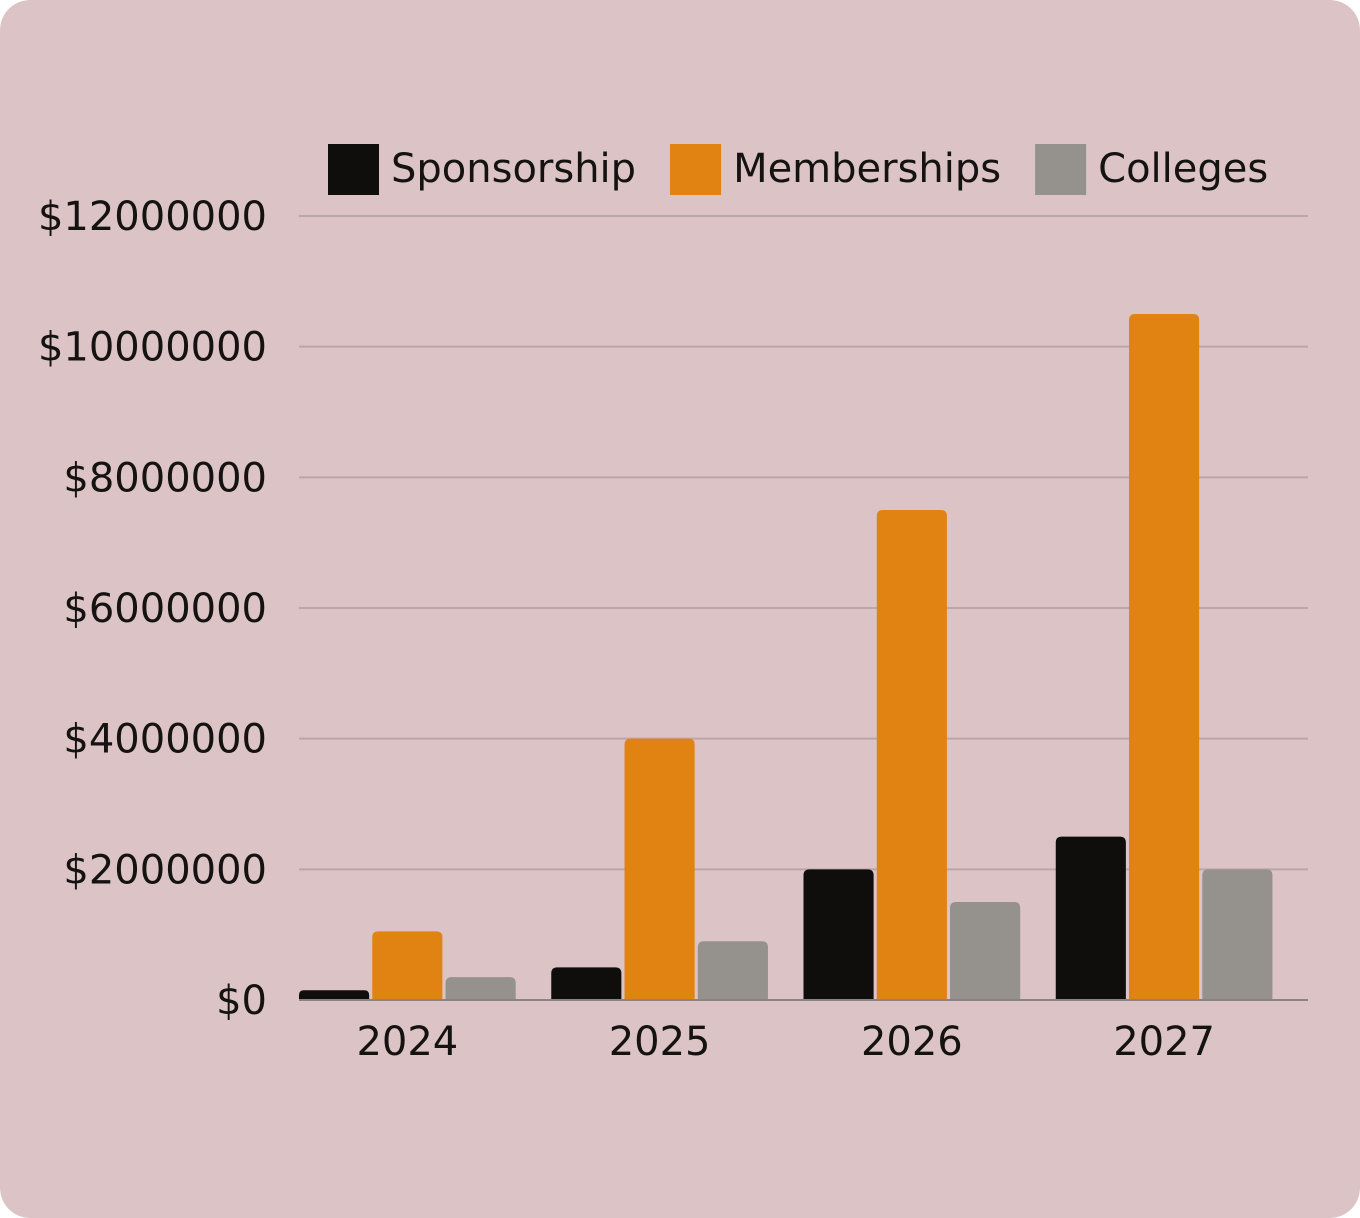 This screenshot has height=1218, width=1360. I want to click on legend-swatch-memberships, so click(696, 169).